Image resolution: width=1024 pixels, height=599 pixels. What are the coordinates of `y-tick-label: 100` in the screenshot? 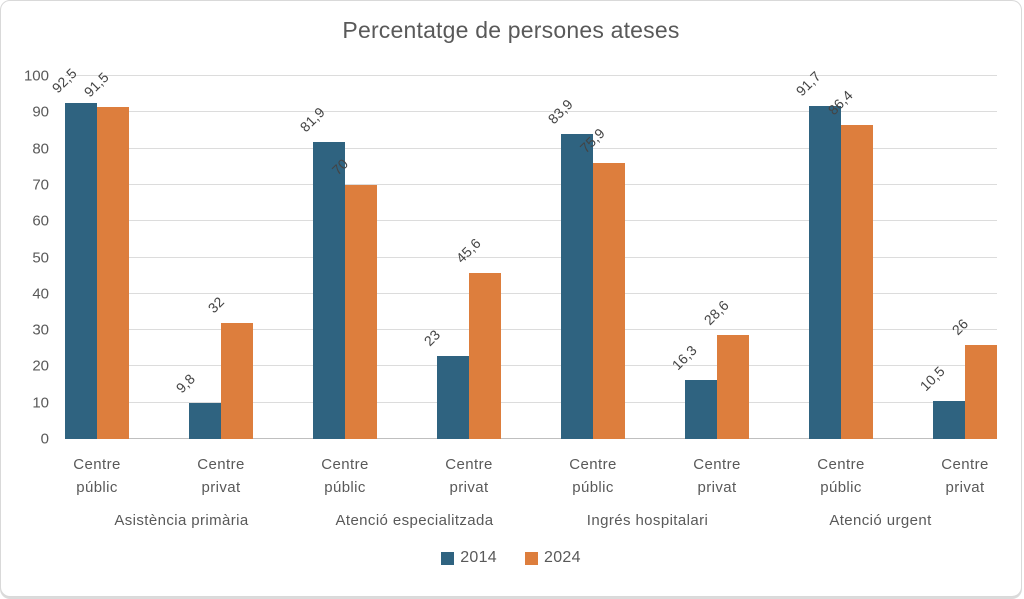 It's located at (36, 76).